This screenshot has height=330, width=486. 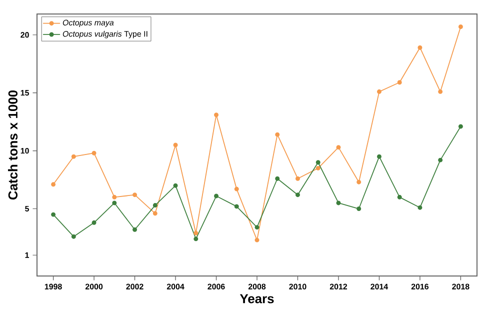 I want to click on x-axis-title: Years, so click(x=257, y=299).